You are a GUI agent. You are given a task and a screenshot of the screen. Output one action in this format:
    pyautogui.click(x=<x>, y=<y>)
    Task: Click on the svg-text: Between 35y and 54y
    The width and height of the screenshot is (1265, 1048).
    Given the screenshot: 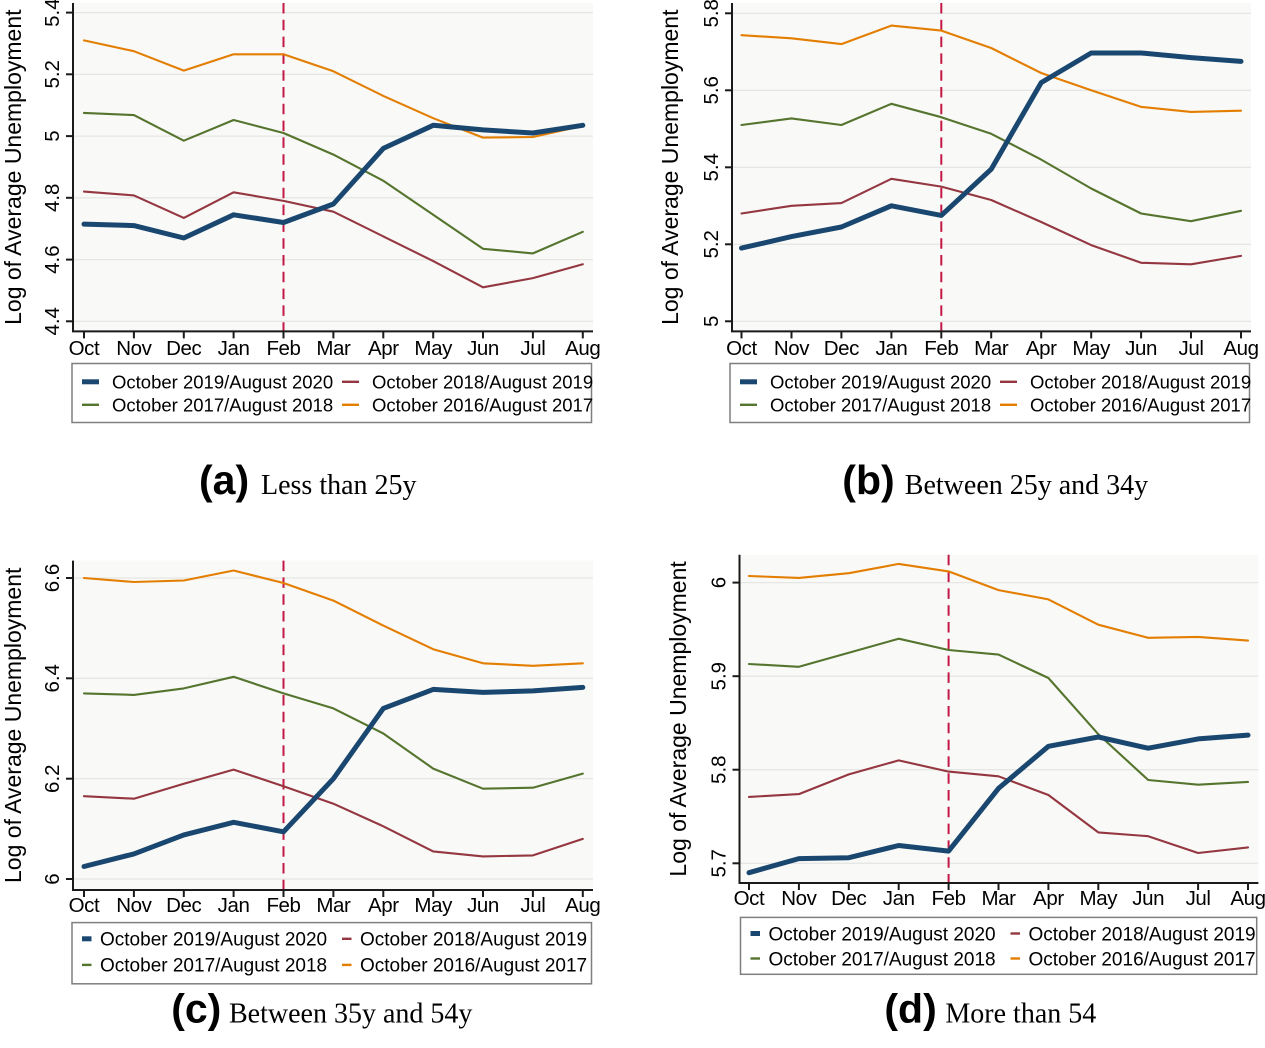 What is the action you would take?
    pyautogui.click(x=350, y=1014)
    